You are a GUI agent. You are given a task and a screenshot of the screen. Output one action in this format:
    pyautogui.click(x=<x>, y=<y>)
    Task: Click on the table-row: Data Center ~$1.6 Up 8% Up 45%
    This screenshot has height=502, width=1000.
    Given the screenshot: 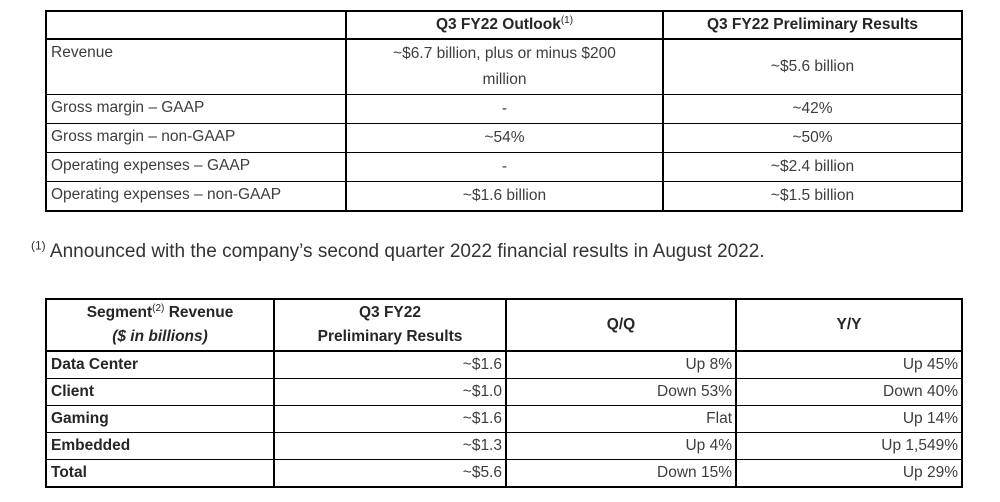 What is the action you would take?
    pyautogui.click(x=504, y=364)
    